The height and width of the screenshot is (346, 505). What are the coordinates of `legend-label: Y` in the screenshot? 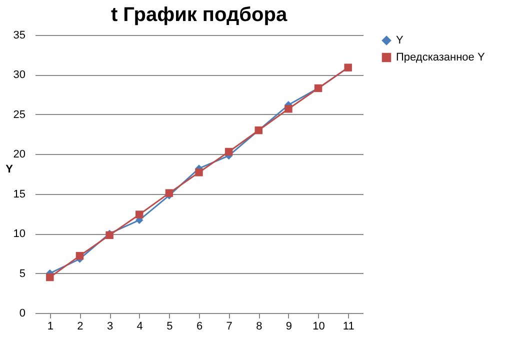 It's located at (400, 40).